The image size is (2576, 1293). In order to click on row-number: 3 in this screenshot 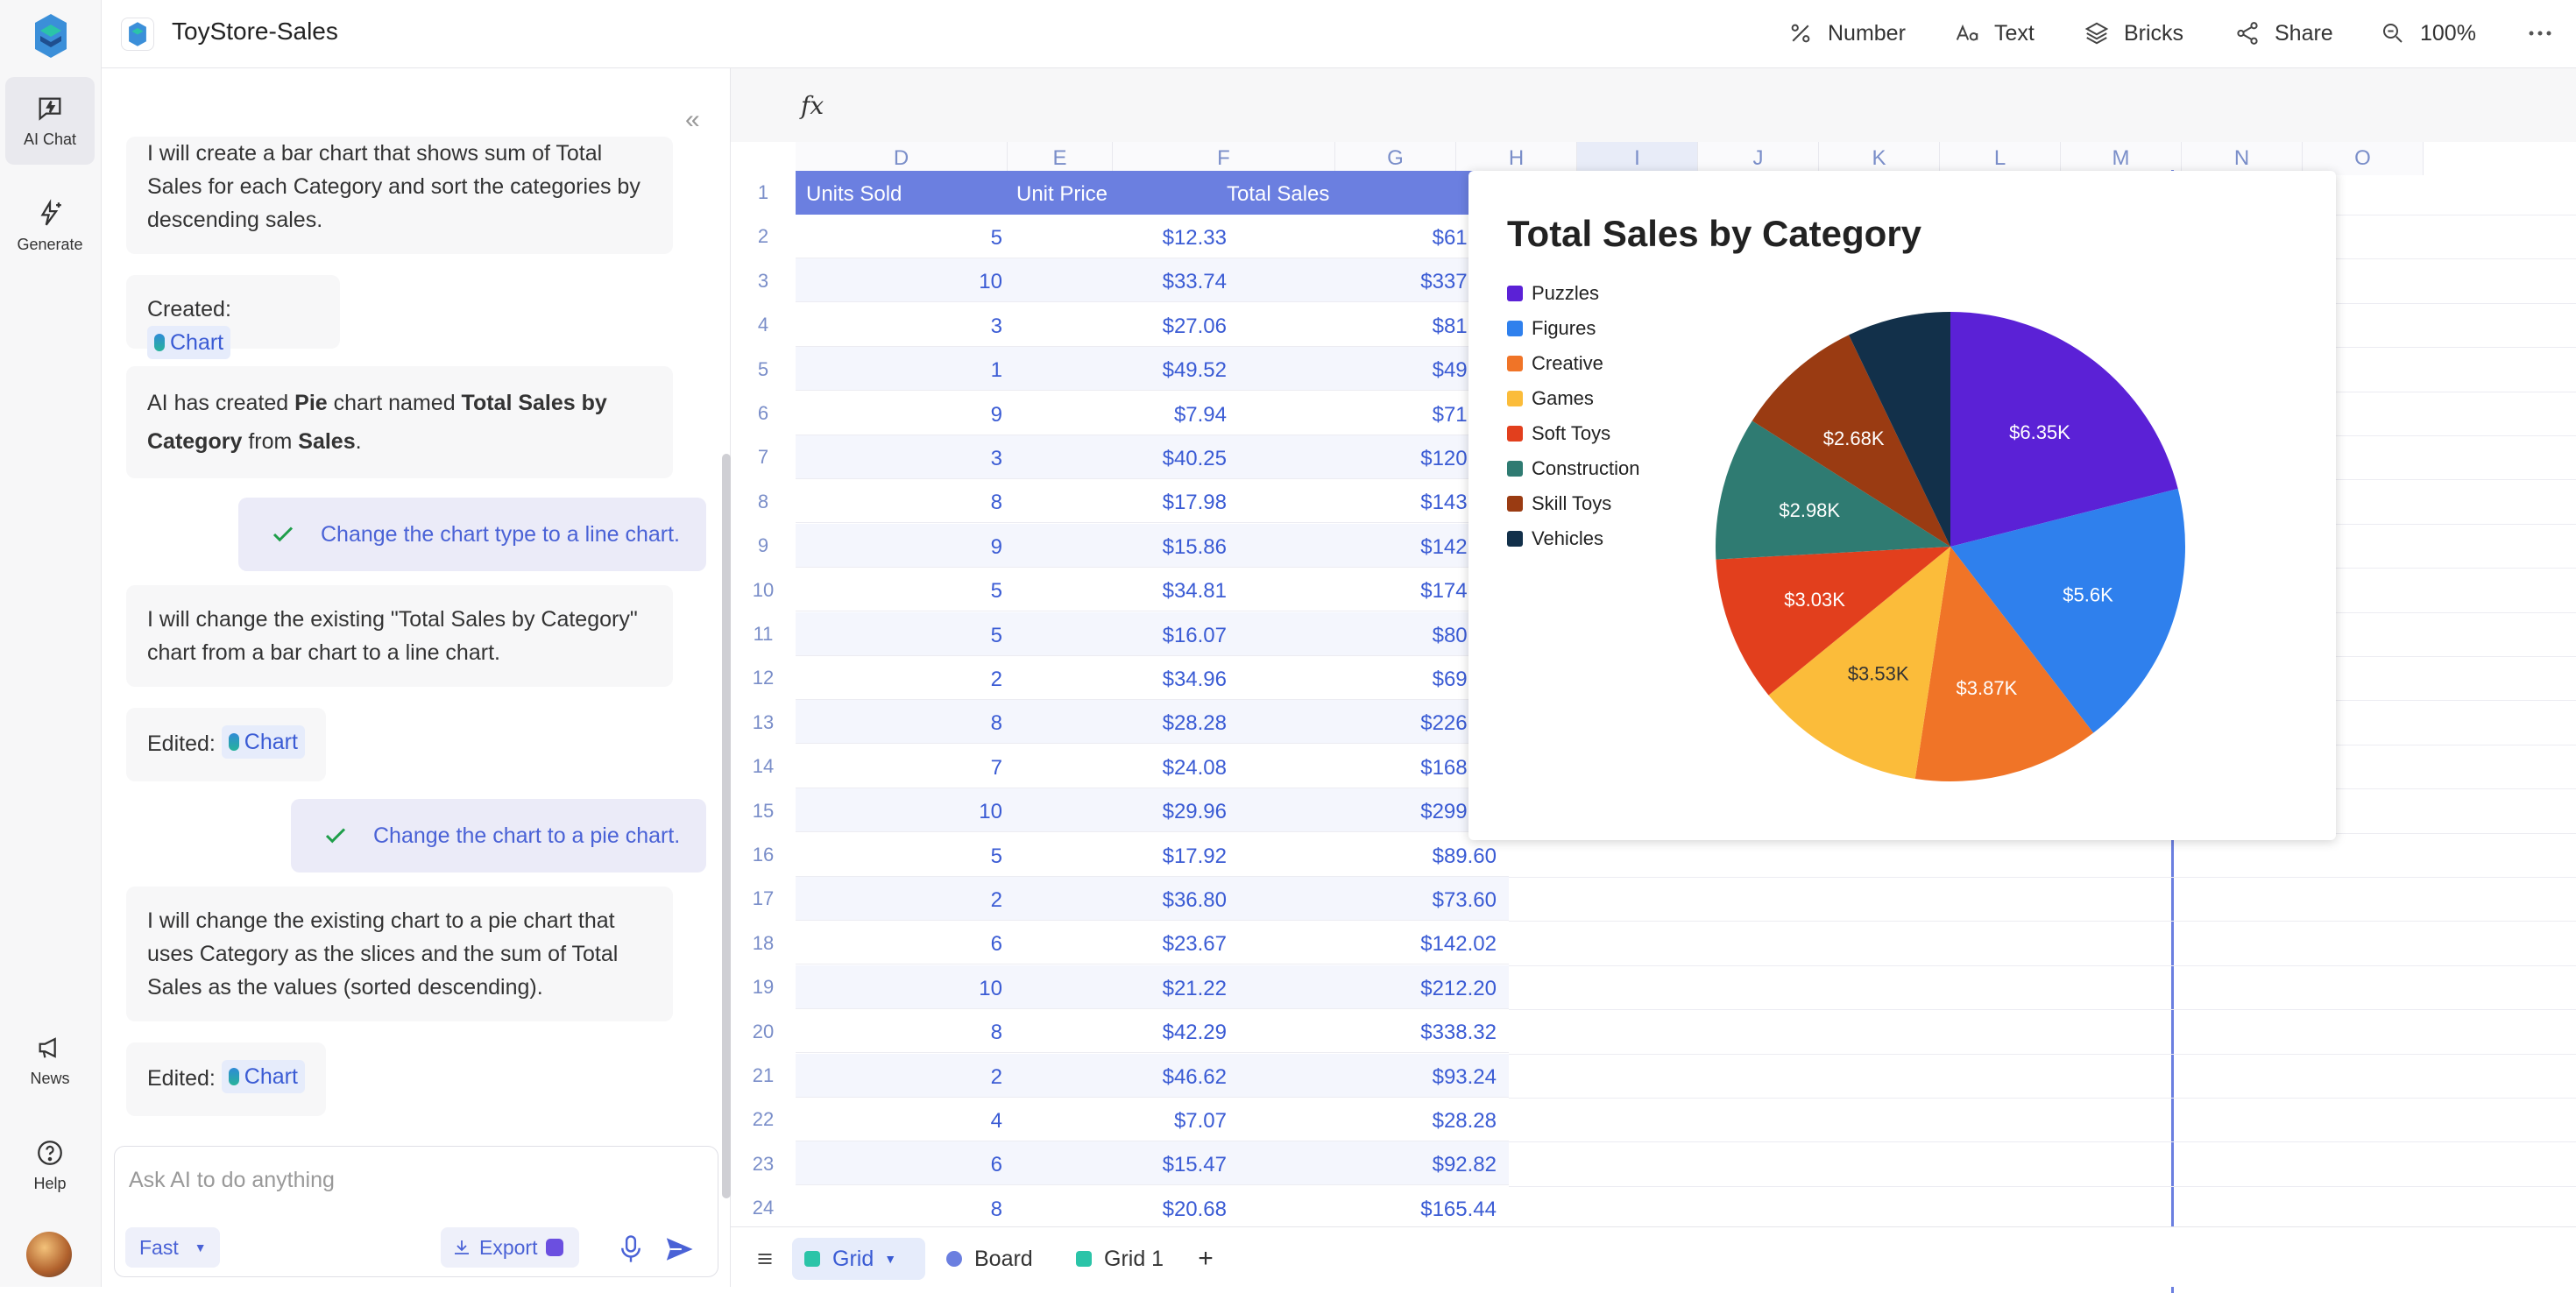, I will do `click(763, 280)`.